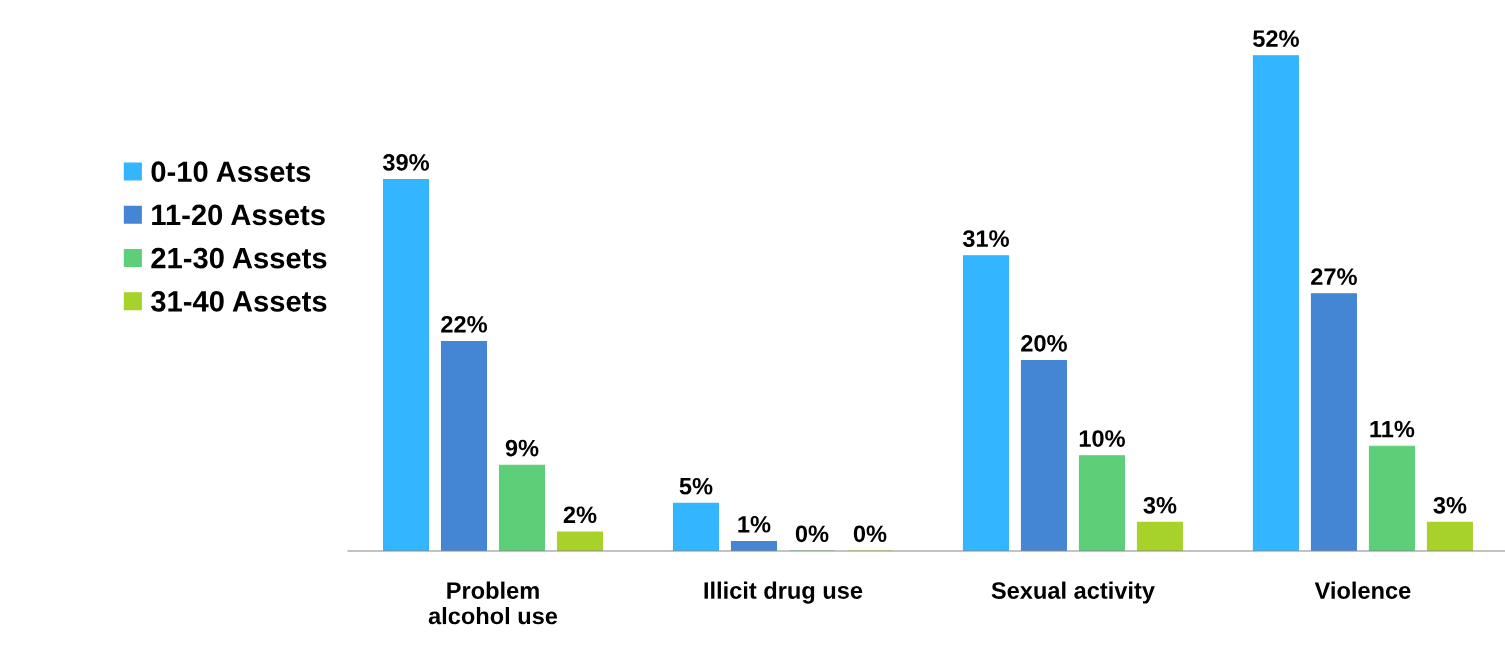  What do you see at coordinates (1276, 38) in the screenshot?
I see `data-label: 52%` at bounding box center [1276, 38].